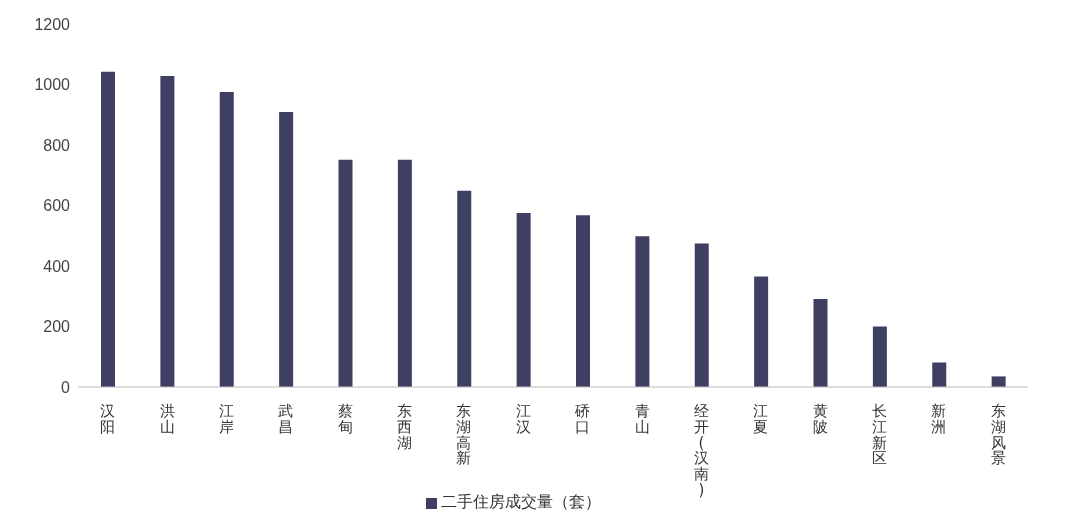 The height and width of the screenshot is (530, 1080). What do you see at coordinates (286, 419) in the screenshot?
I see `x-tick-label: 武昌` at bounding box center [286, 419].